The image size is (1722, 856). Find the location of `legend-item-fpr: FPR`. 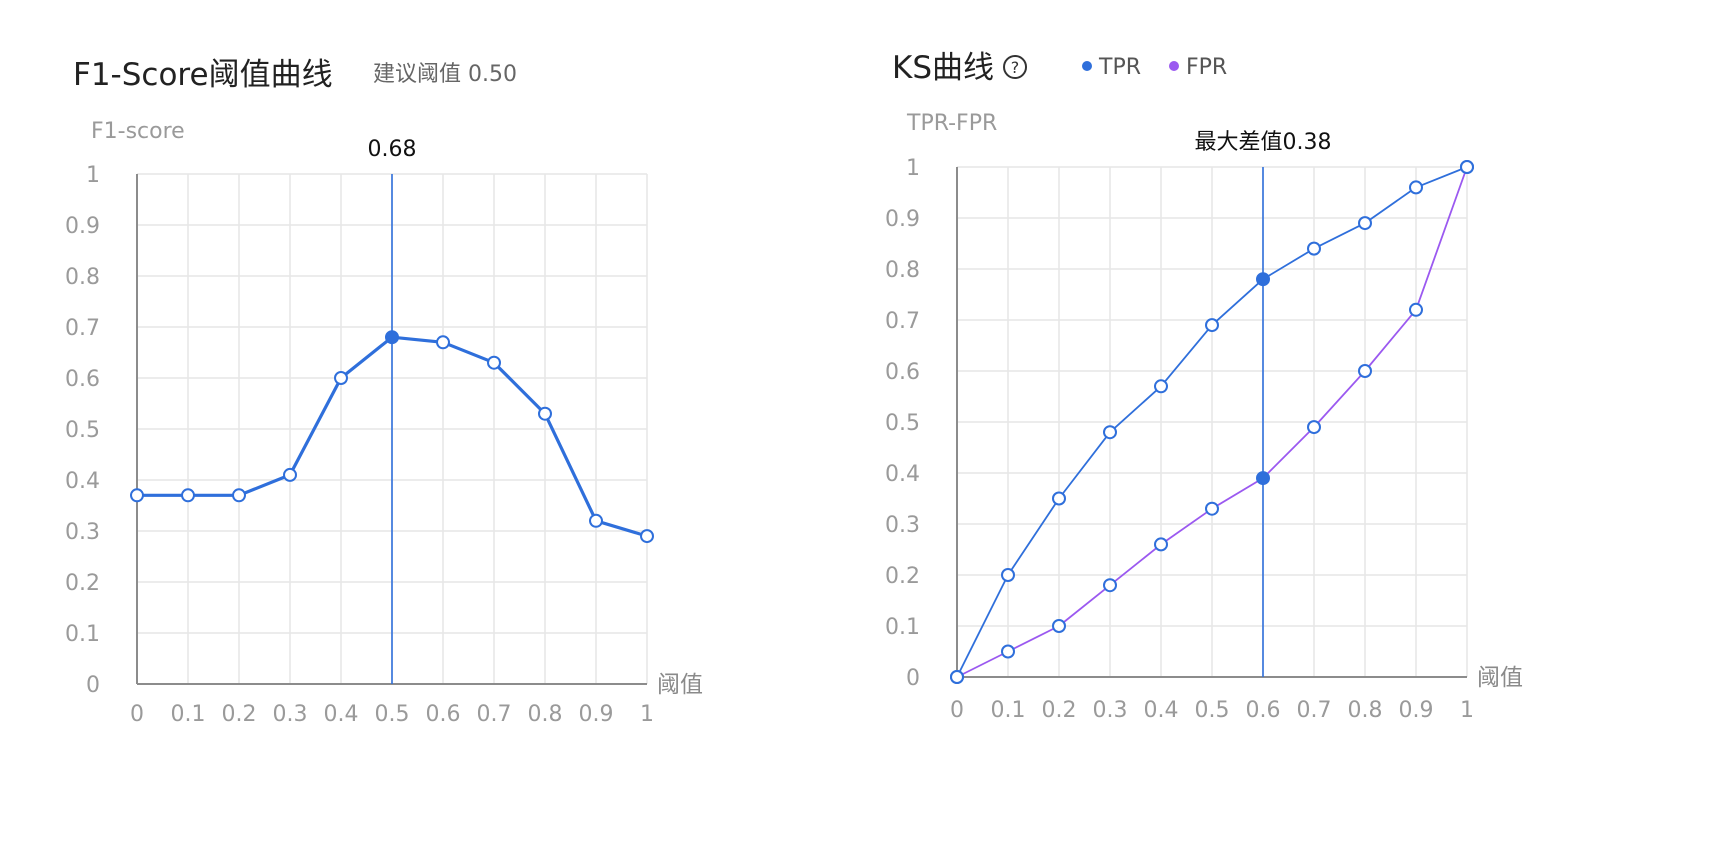

legend-item-fpr: FPR is located at coordinates (1198, 67).